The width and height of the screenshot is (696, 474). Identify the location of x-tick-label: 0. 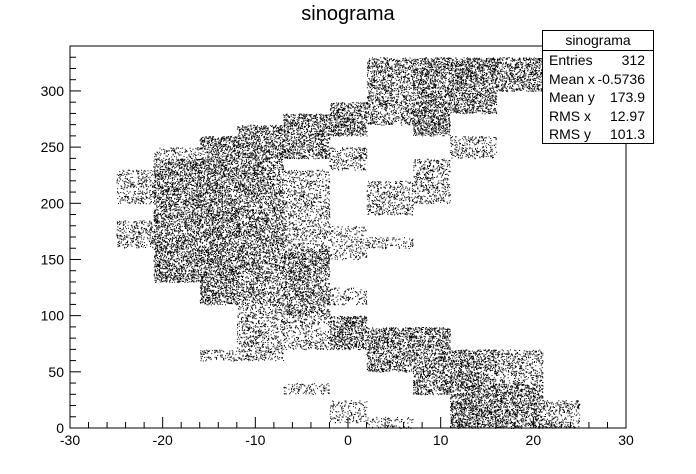
(348, 440).